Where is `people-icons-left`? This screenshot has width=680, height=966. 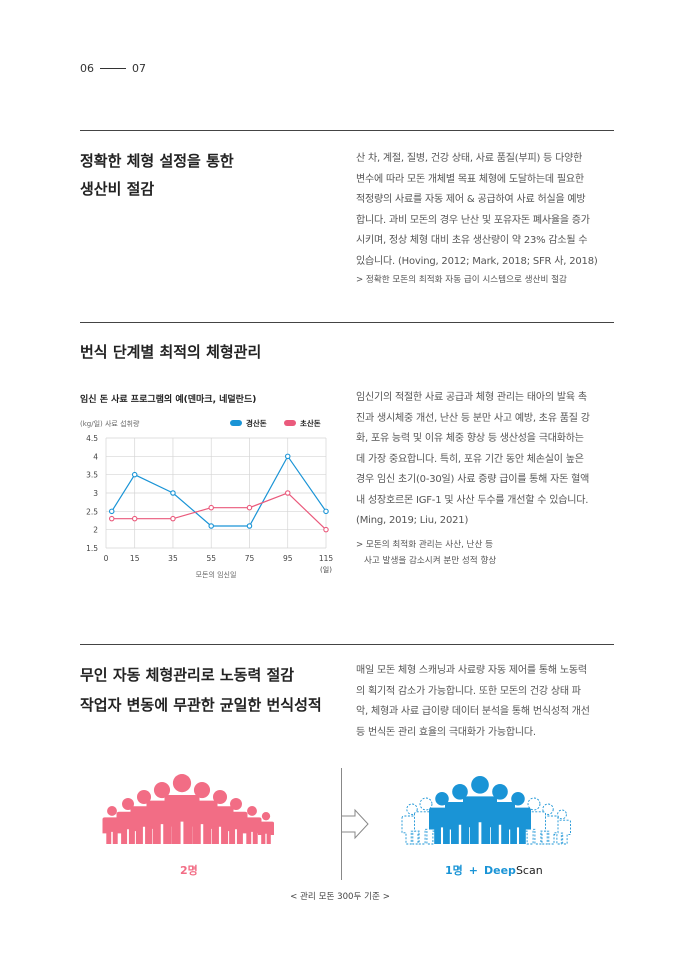
people-icons-left is located at coordinates (188, 809).